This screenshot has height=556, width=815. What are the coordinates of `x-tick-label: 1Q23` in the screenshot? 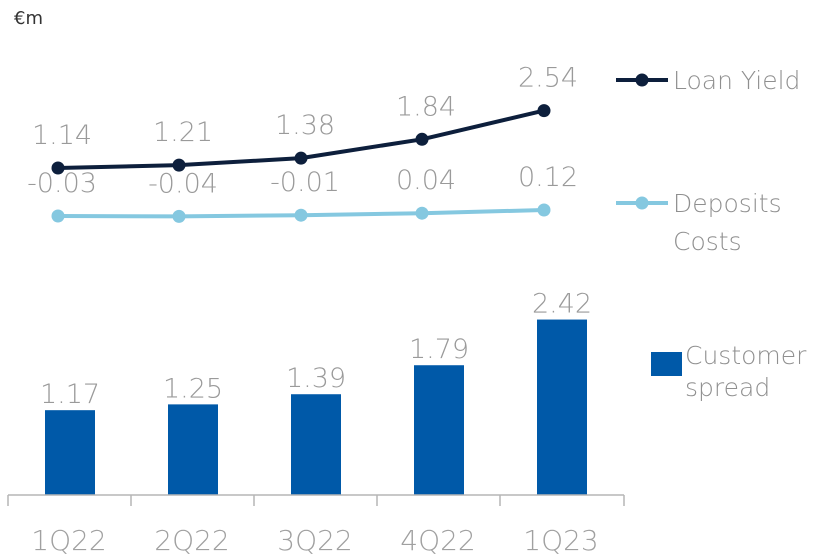 It's located at (560, 540).